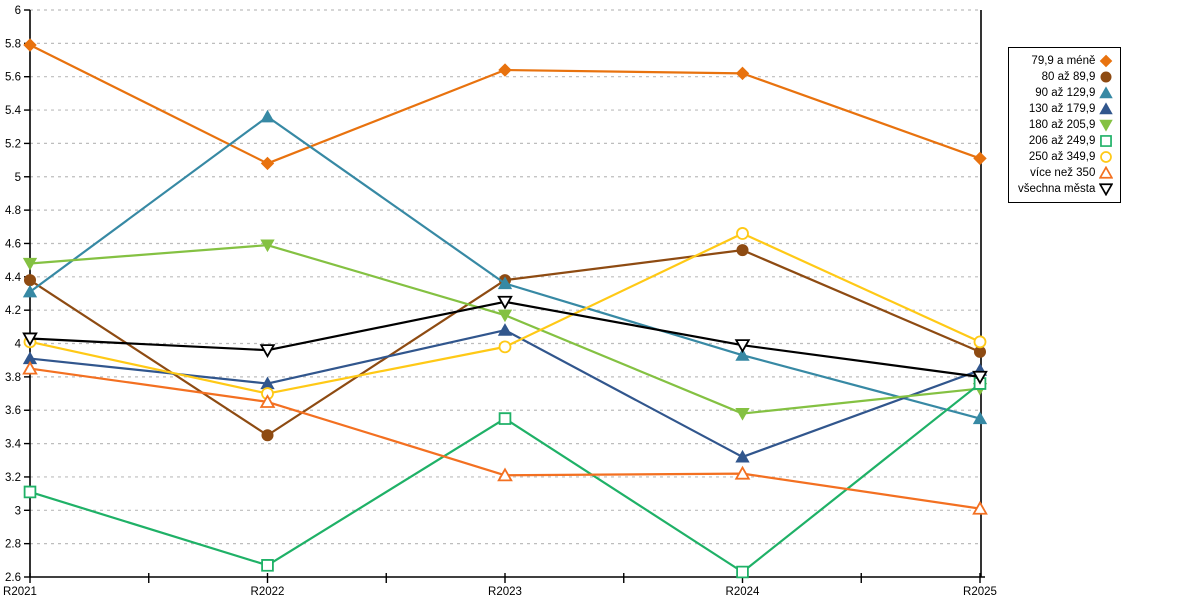 The width and height of the screenshot is (1200, 600). Describe the element at coordinates (1062, 125) in the screenshot. I see `legend-label: 180 až 205,9` at that location.